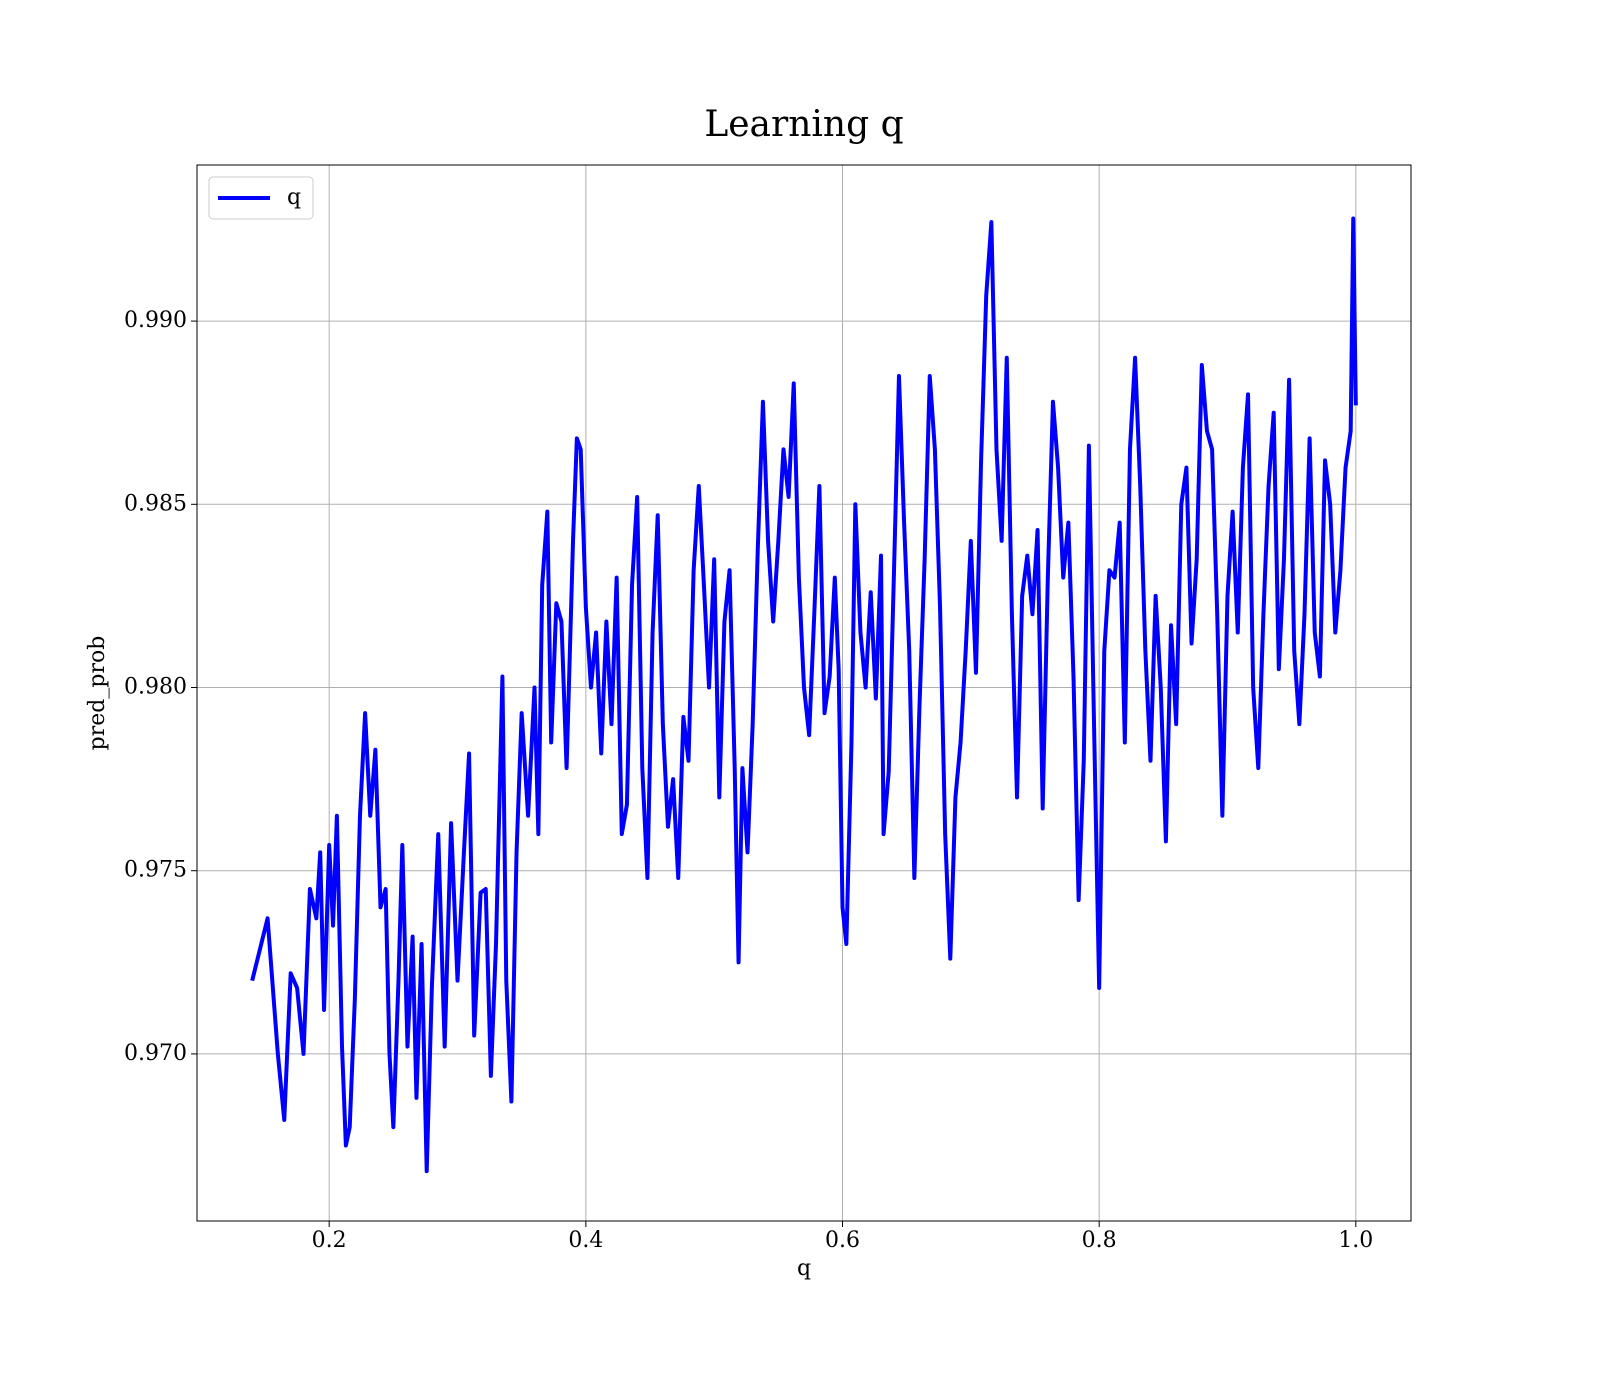  What do you see at coordinates (1355, 1240) in the screenshot?
I see `x-tick-label: 1.0` at bounding box center [1355, 1240].